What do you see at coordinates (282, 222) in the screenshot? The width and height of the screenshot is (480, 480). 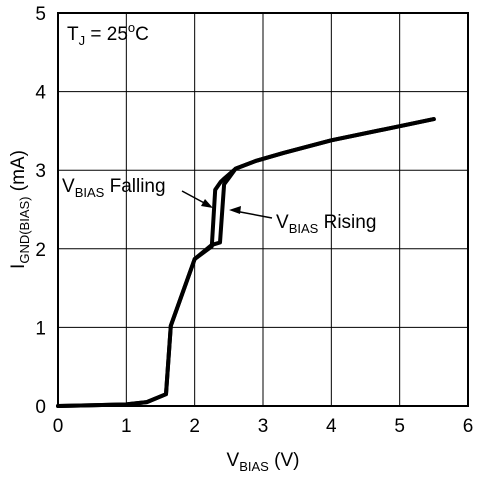 I see `rising-main: V` at bounding box center [282, 222].